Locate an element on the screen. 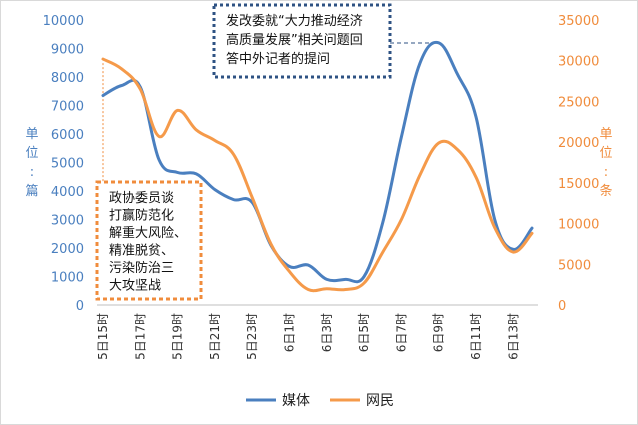 The height and width of the screenshot is (425, 638). left-axis-label-char: : is located at coordinates (32, 172).